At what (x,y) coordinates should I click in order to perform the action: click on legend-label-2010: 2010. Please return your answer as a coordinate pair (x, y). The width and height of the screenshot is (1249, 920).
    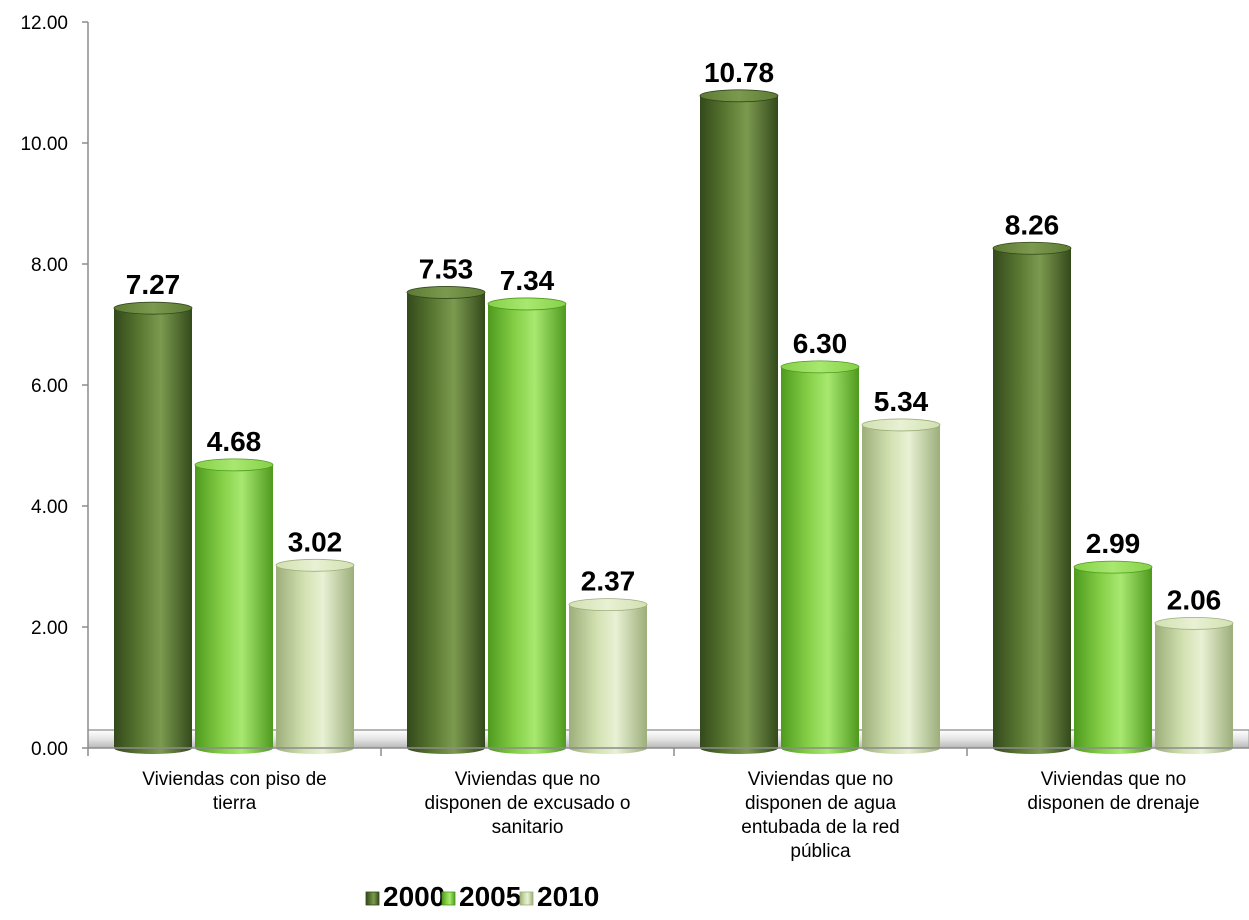
    Looking at the image, I should click on (568, 896).